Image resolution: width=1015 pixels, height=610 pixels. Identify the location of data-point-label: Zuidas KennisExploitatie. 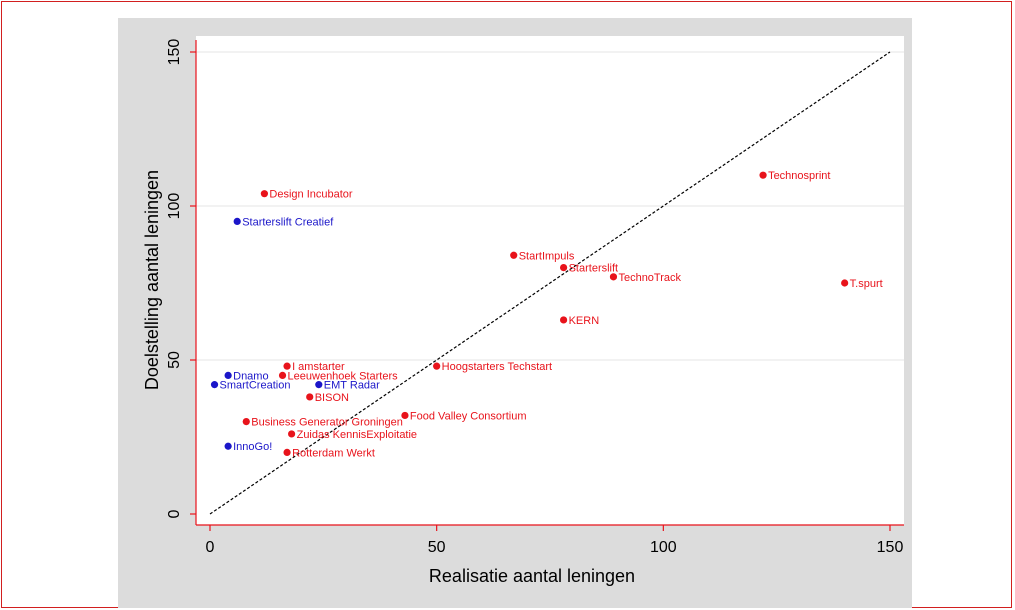
(357, 435).